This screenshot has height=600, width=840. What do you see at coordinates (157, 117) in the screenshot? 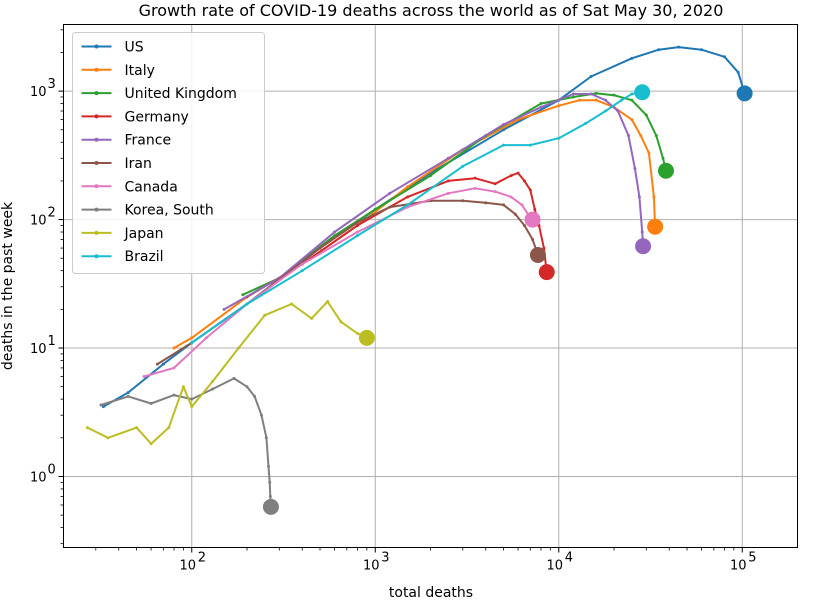
I see `legend-label: Germany` at bounding box center [157, 117].